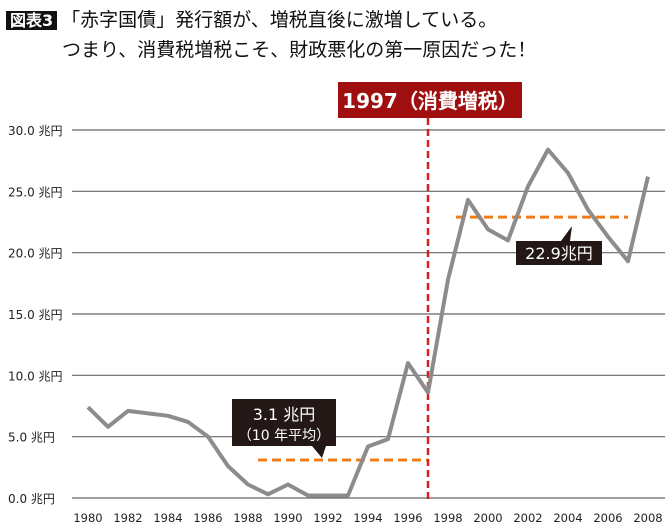 This screenshot has height=529, width=670. Describe the element at coordinates (247, 518) in the screenshot. I see `x-tick-label: 1988` at that location.